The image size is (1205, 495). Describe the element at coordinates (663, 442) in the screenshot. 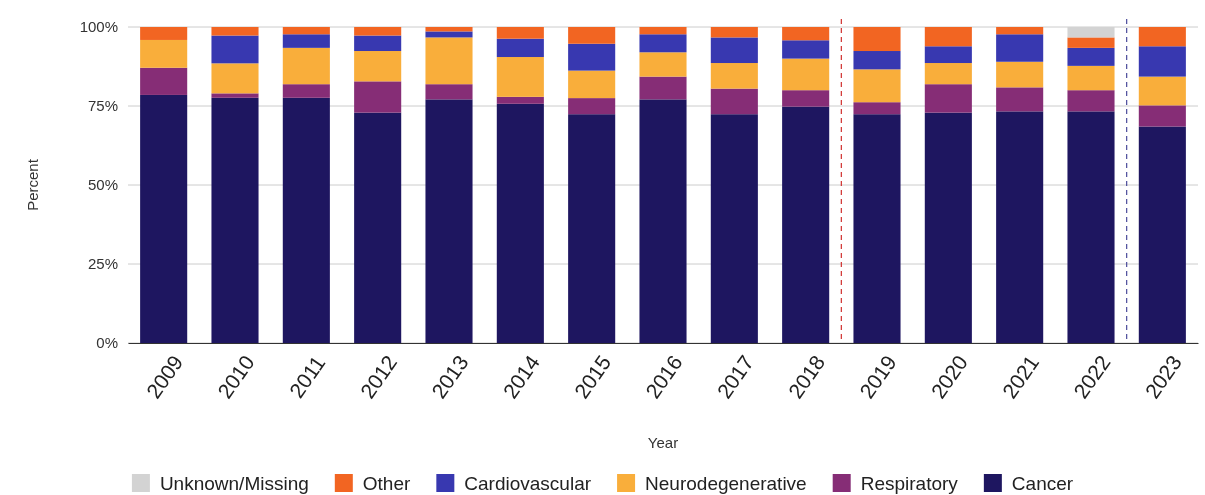

I see `x-axis-title: Year` at that location.